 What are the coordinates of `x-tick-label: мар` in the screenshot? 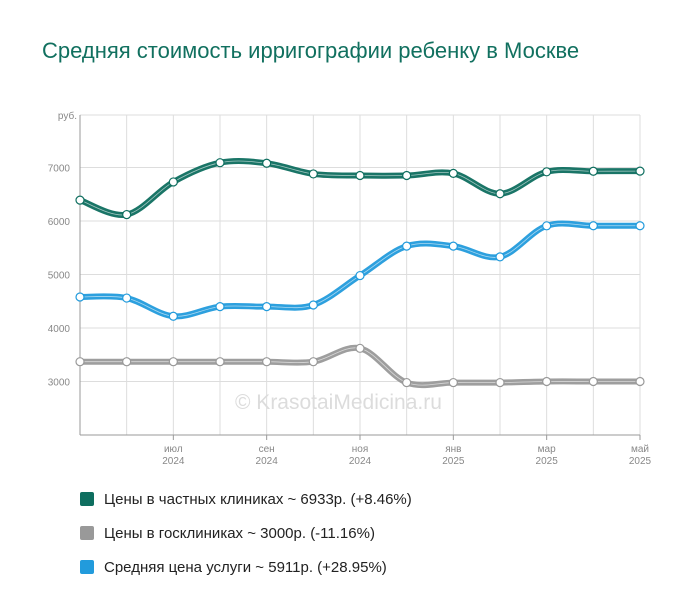 It's located at (547, 449).